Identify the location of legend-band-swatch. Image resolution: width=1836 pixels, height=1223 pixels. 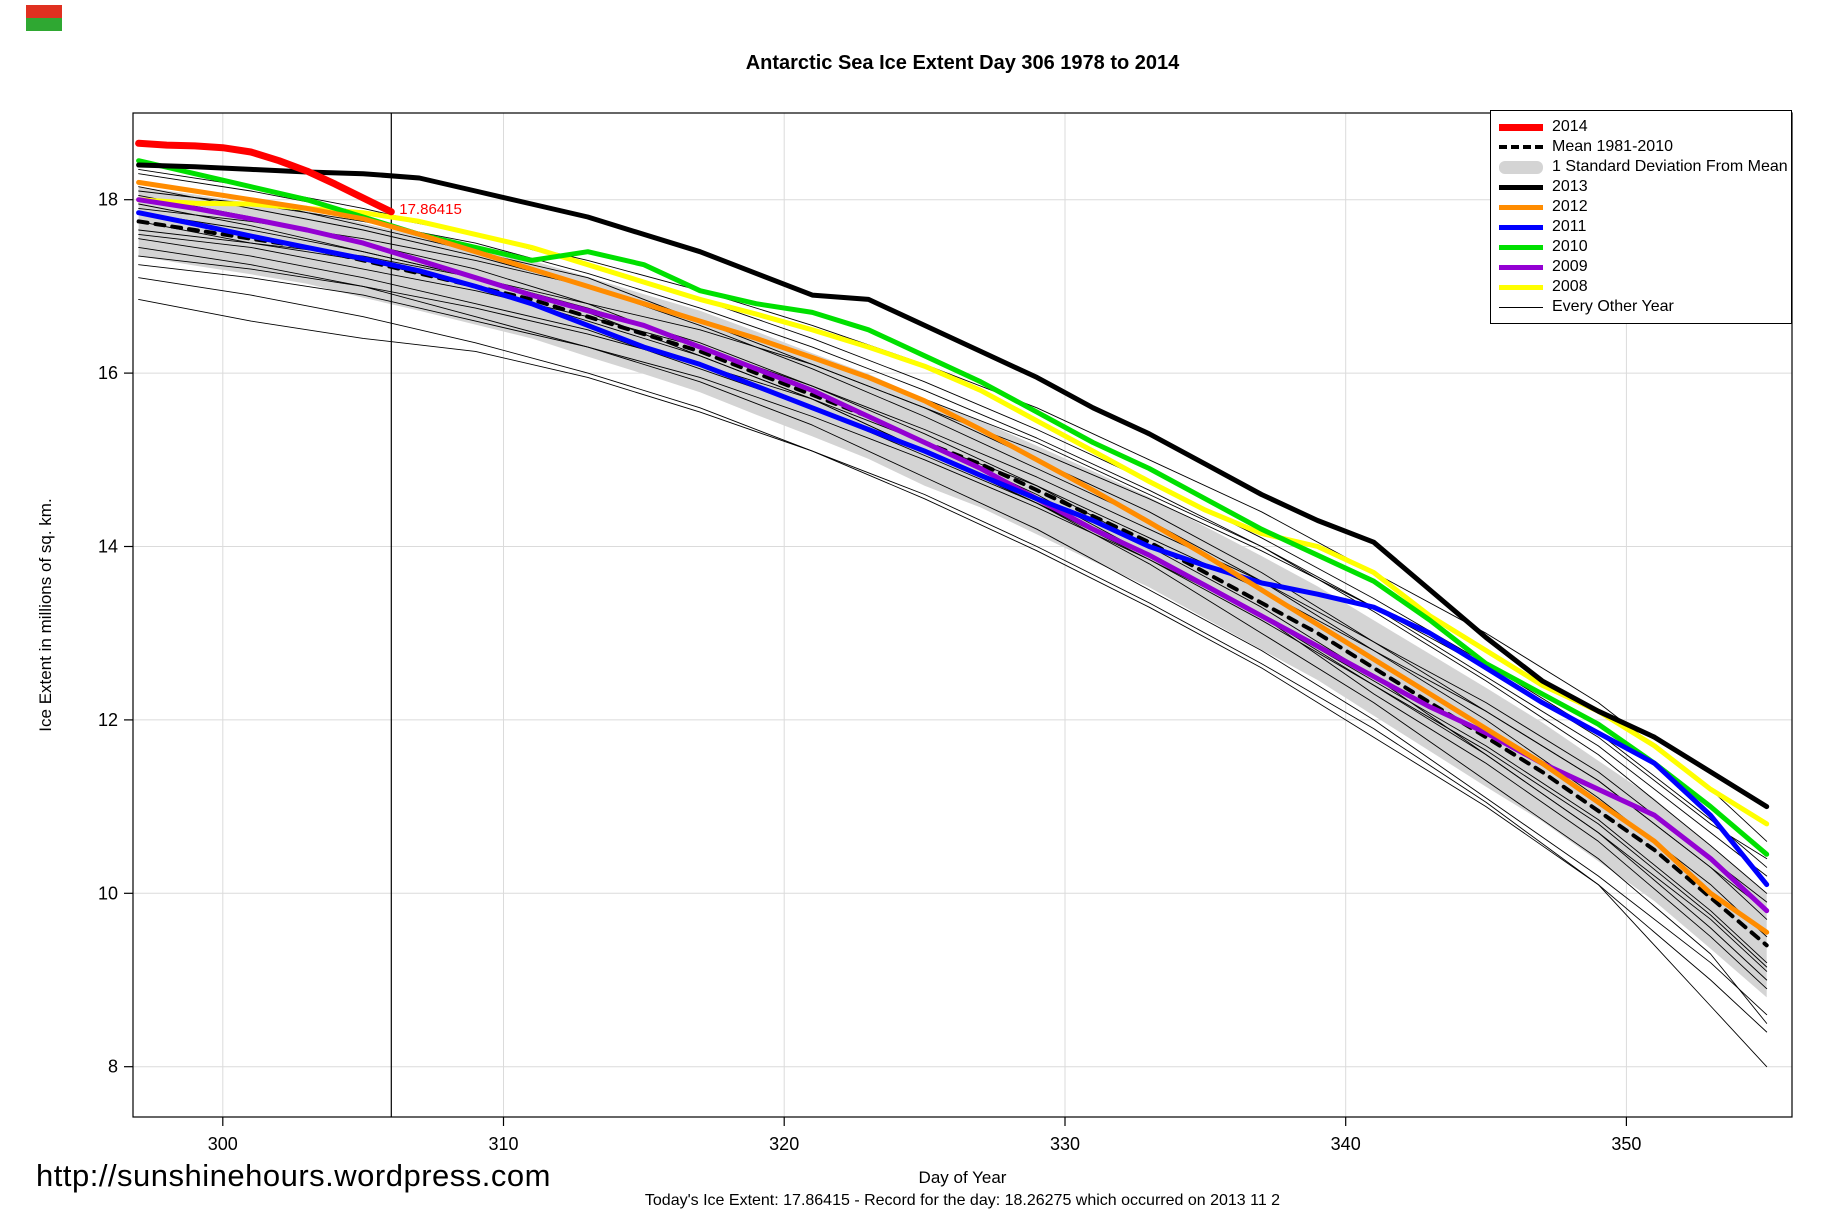
(1521, 167).